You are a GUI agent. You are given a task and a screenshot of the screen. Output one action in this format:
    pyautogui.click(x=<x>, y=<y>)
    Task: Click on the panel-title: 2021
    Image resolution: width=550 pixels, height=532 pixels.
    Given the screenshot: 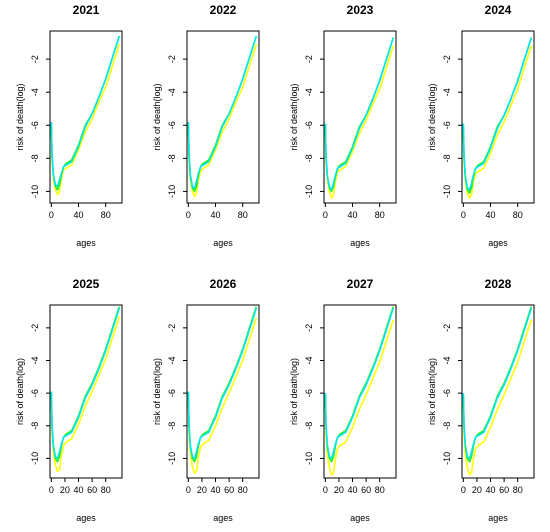 What is the action you would take?
    pyautogui.click(x=86, y=10)
    